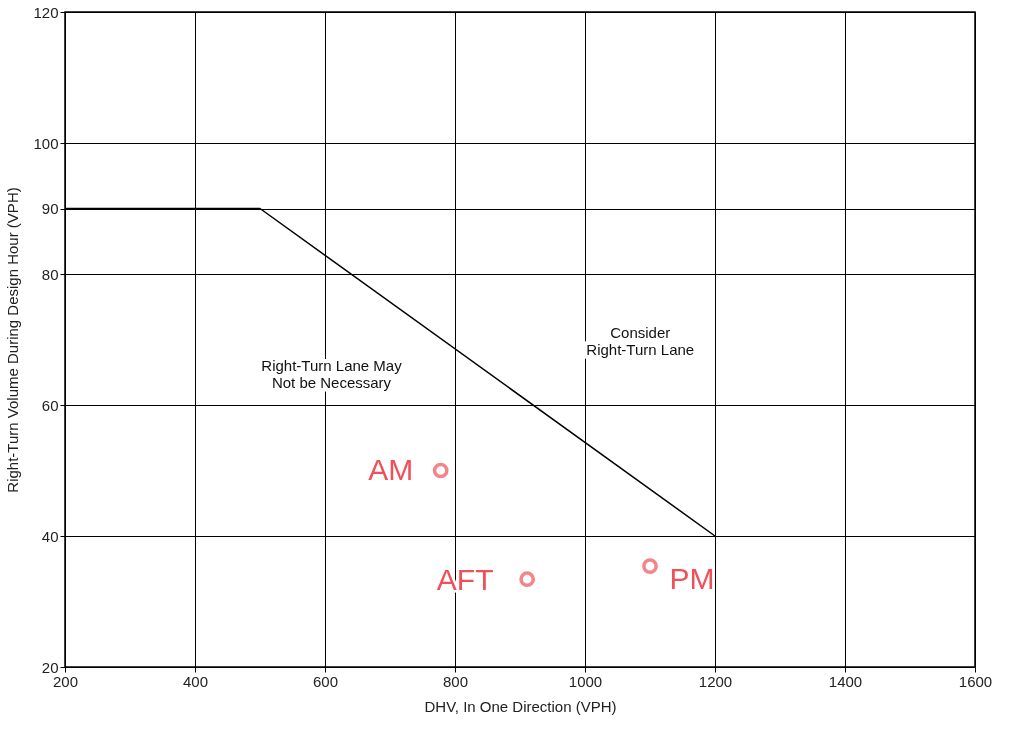 This screenshot has width=1025, height=755. Describe the element at coordinates (640, 340) in the screenshot. I see `annotation: Consider Right-Turn Lane` at that location.